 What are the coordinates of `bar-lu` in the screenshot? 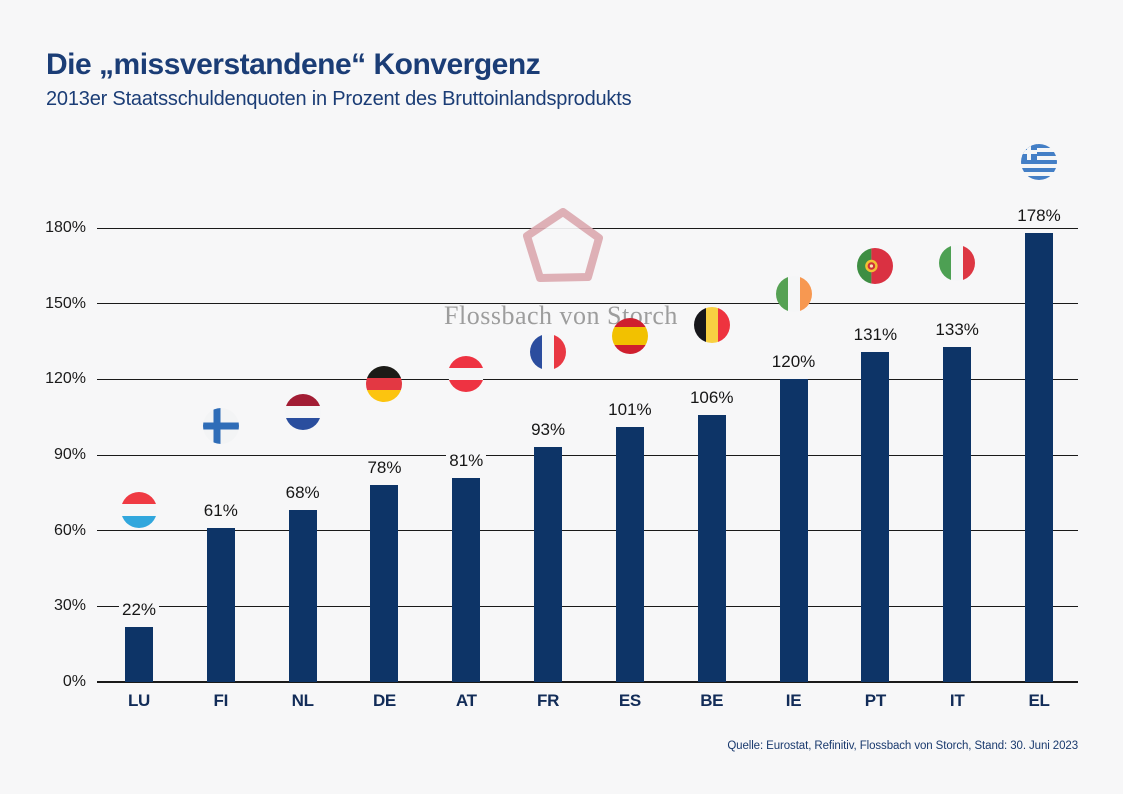 It's located at (139, 654).